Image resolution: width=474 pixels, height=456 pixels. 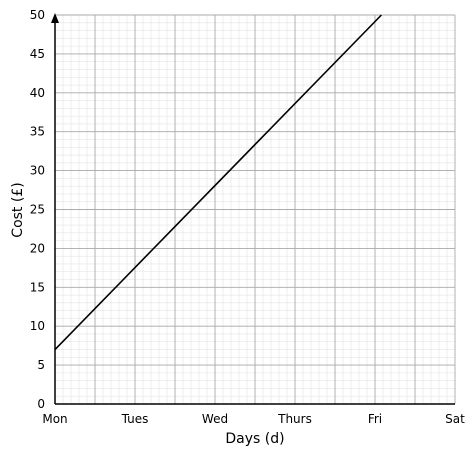 What do you see at coordinates (135, 419) in the screenshot?
I see `x-tick-label: Tues` at bounding box center [135, 419].